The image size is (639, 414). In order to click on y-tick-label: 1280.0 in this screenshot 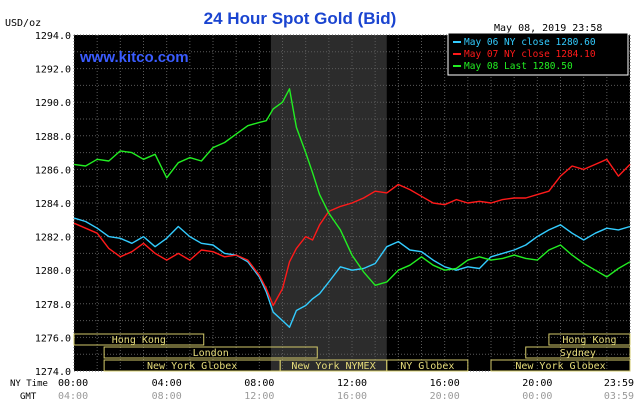, I will do `click(53, 271)`.